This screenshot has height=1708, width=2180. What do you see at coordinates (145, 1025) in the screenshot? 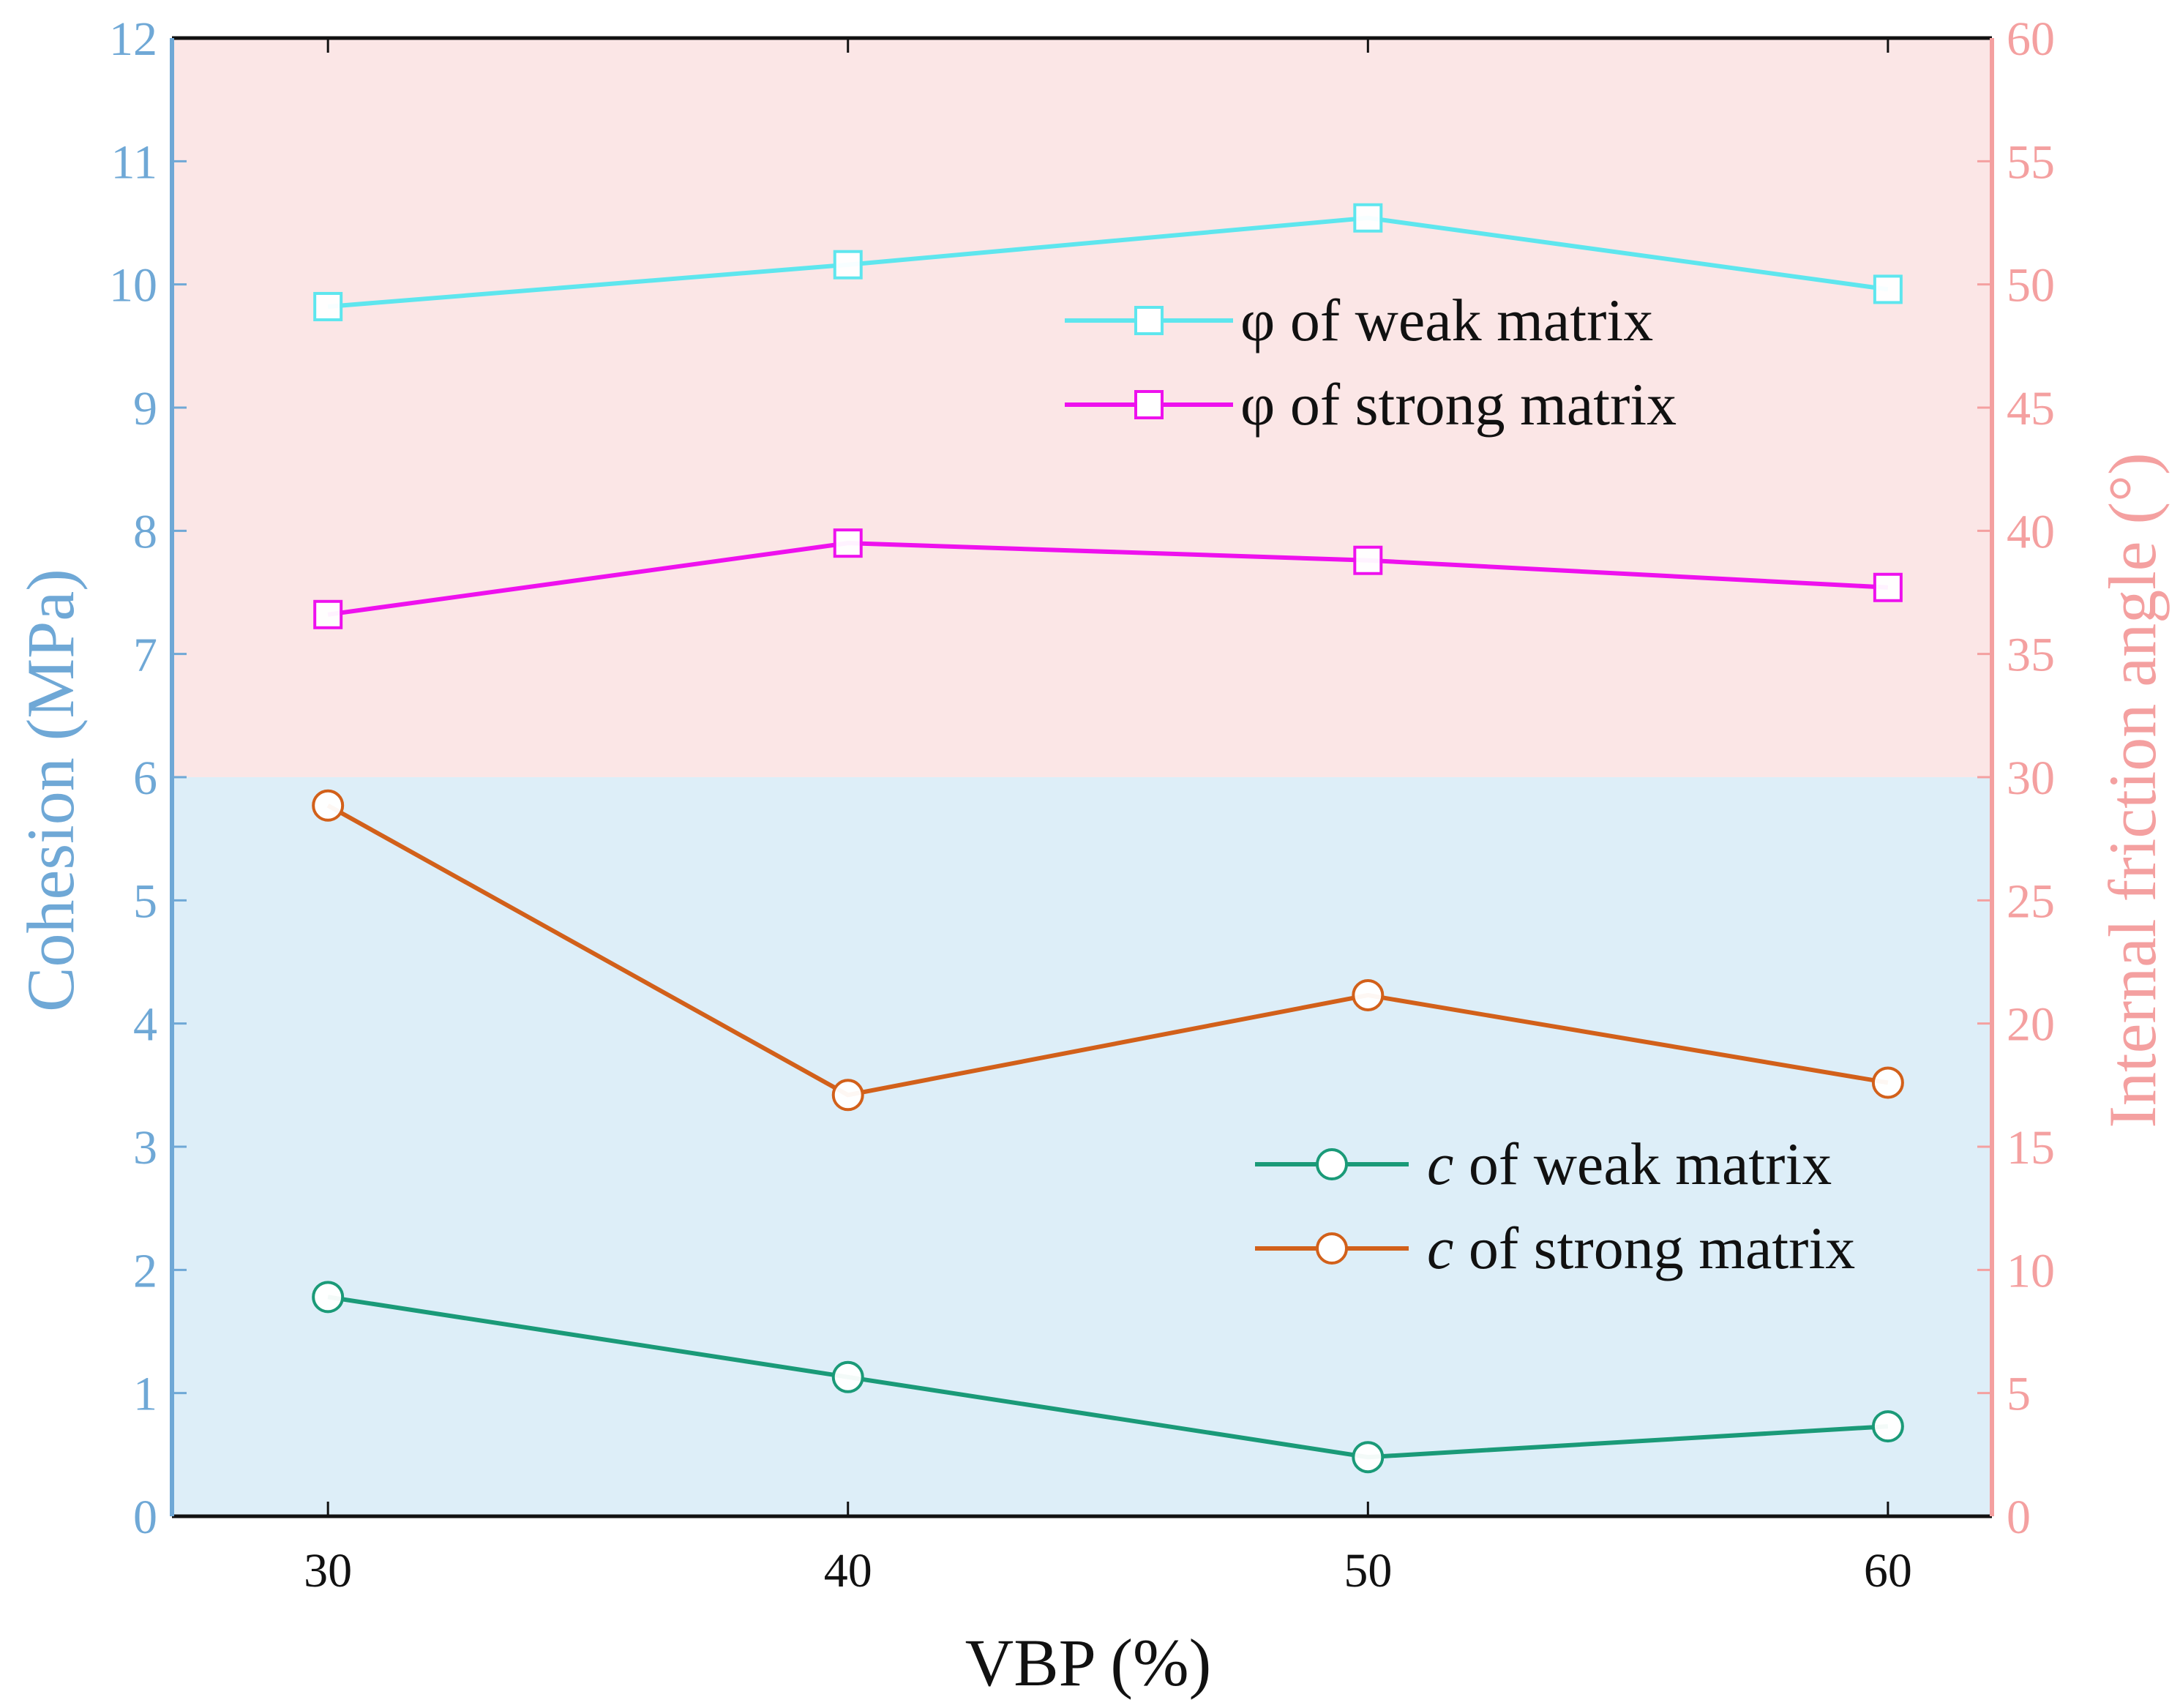
I see `left-tick-label-4: 4` at bounding box center [145, 1025].